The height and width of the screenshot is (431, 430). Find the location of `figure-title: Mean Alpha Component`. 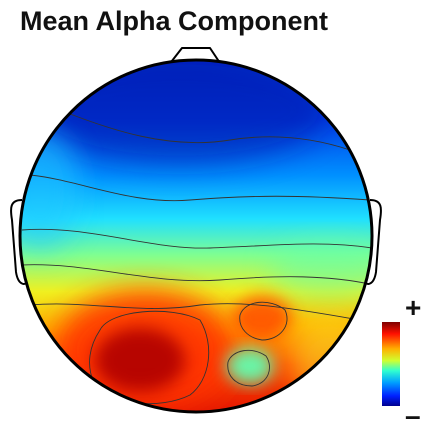

figure-title: Mean Alpha Component is located at coordinates (174, 21).